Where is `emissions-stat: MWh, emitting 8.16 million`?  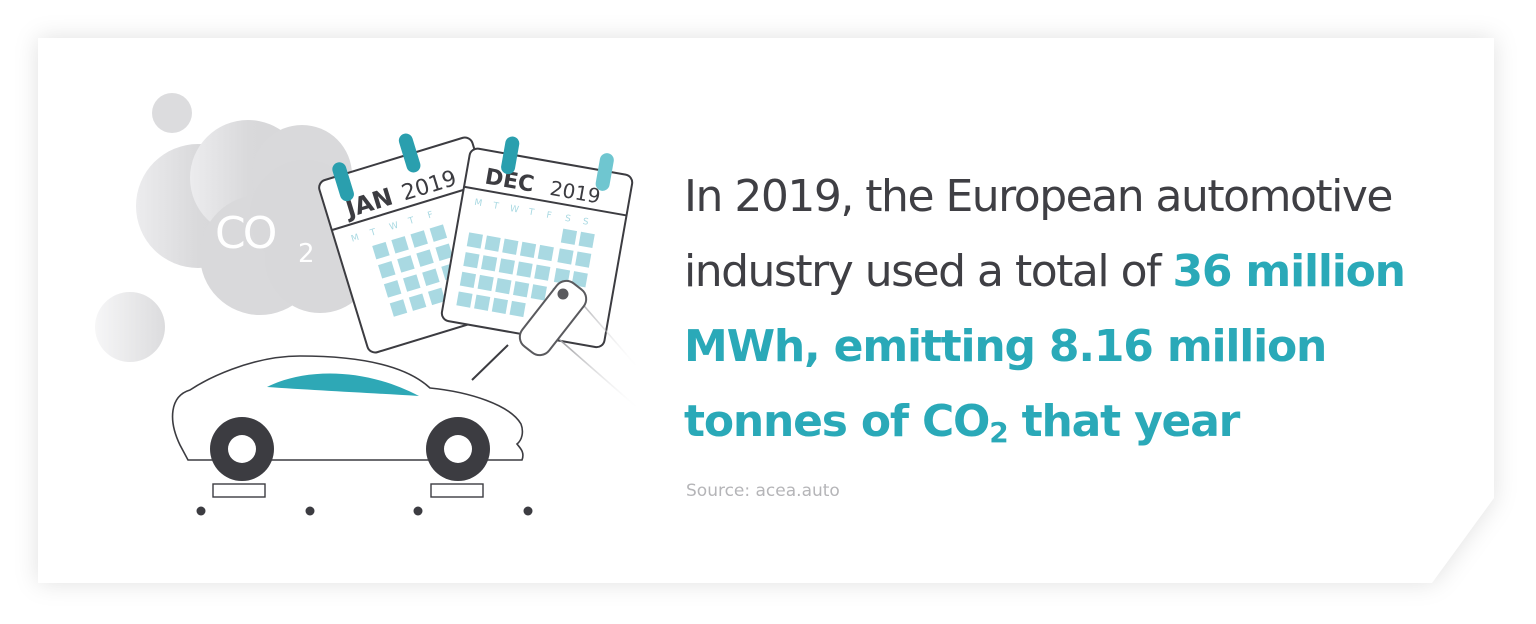
emissions-stat: MWh, emitting 8.16 million is located at coordinates (1005, 346).